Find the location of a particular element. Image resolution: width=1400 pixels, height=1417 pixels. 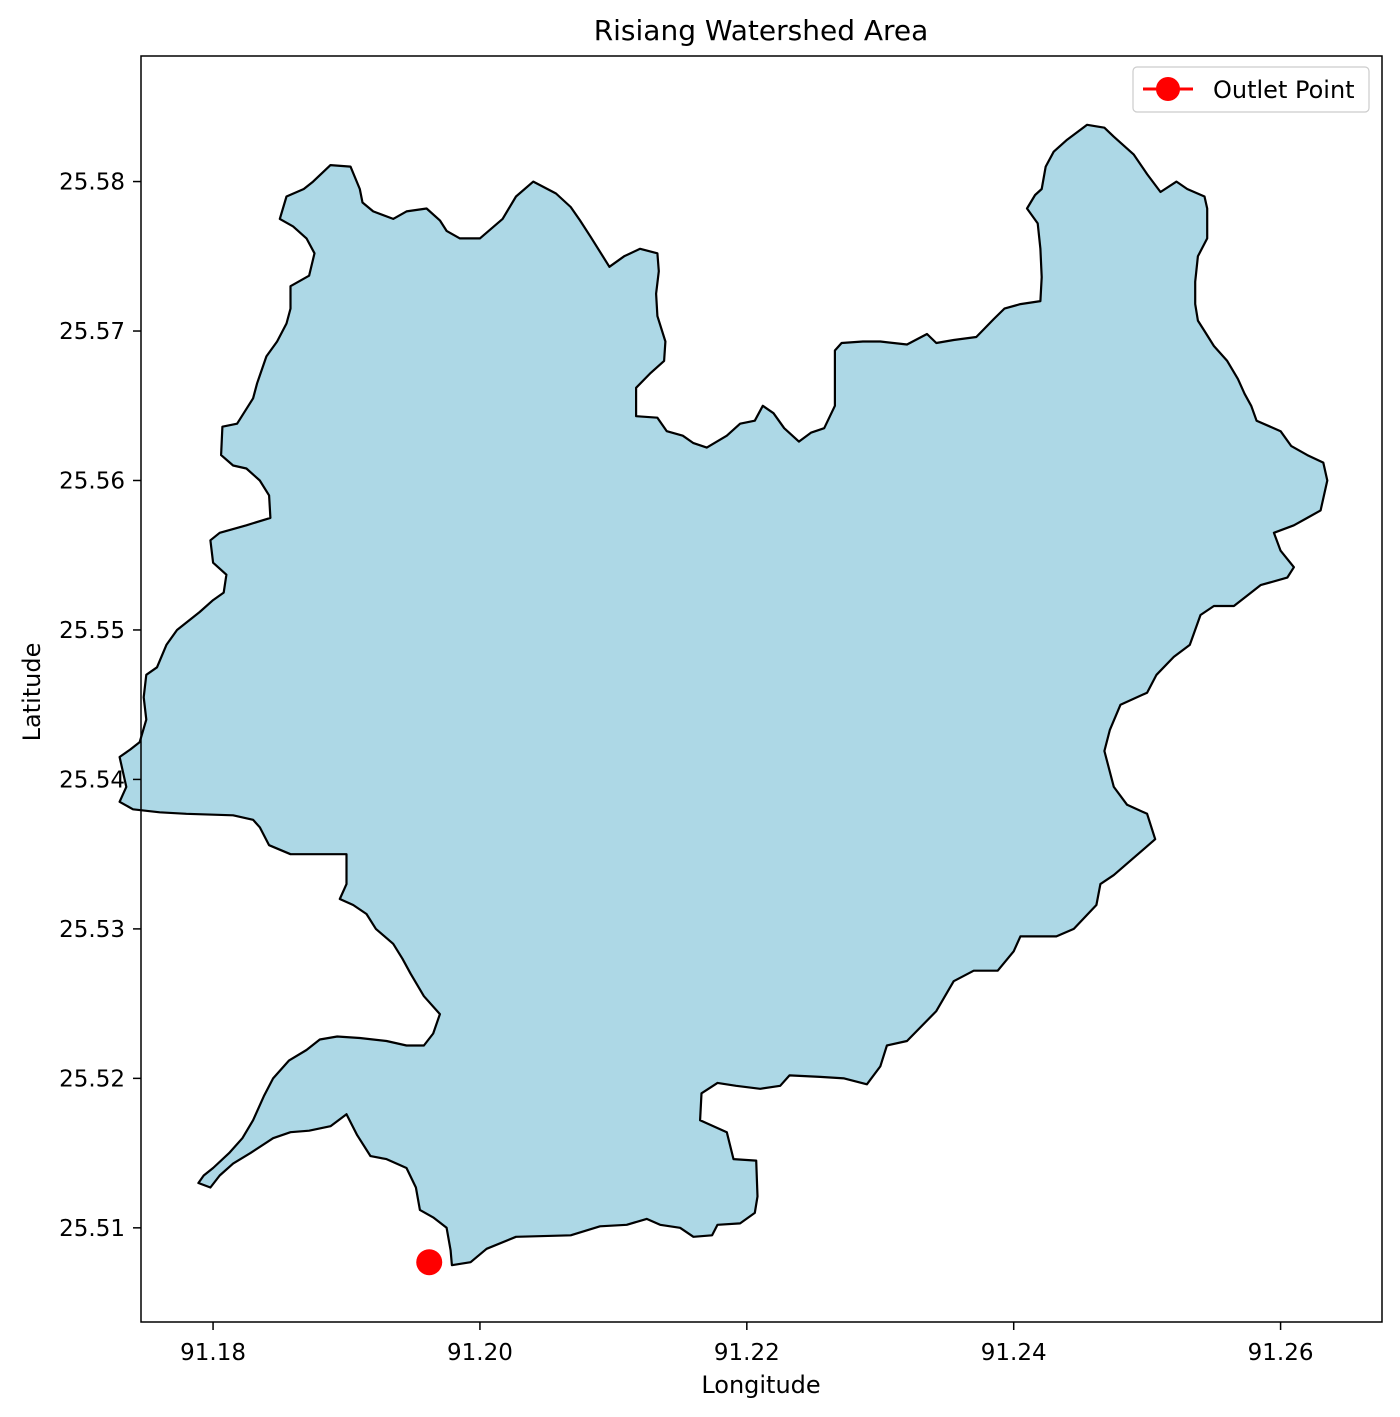

y-axis: 25.51 25.52 25.53 25.54 25.55 25.56 25.57 25.58 is located at coordinates (100, 706).